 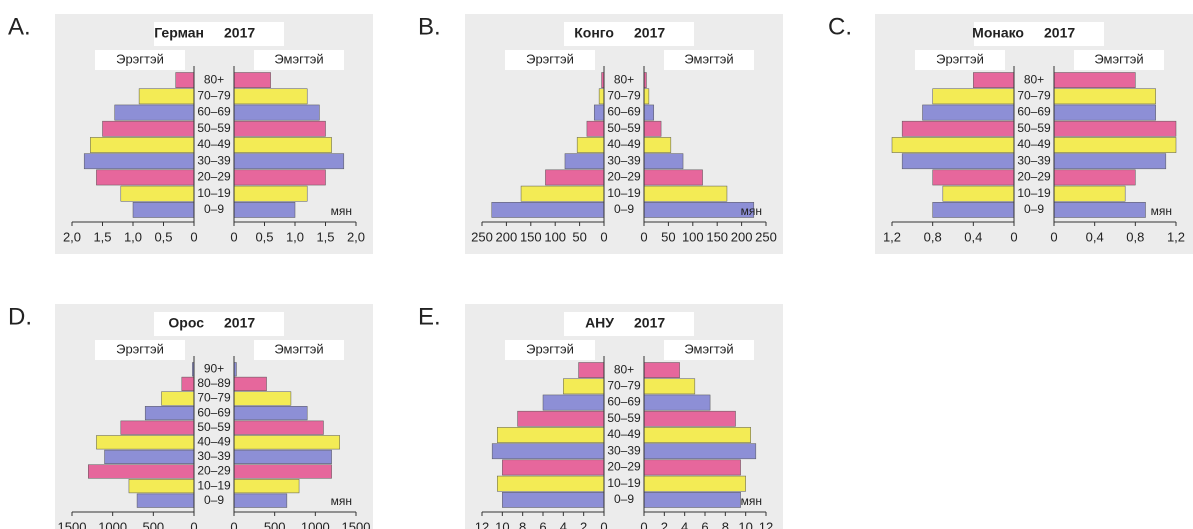 What do you see at coordinates (163, 236) in the screenshot?
I see `x-tick-label: 0,5` at bounding box center [163, 236].